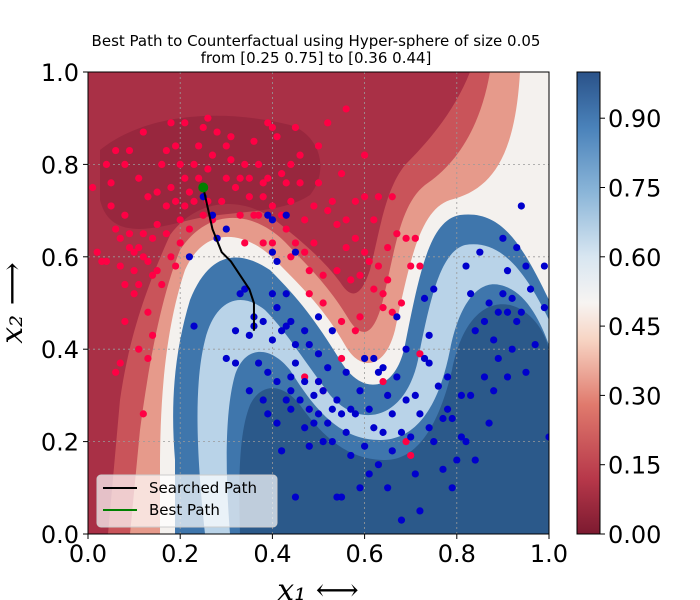  What do you see at coordinates (60, 535) in the screenshot?
I see `y-tick-label-0: 0.0` at bounding box center [60, 535].